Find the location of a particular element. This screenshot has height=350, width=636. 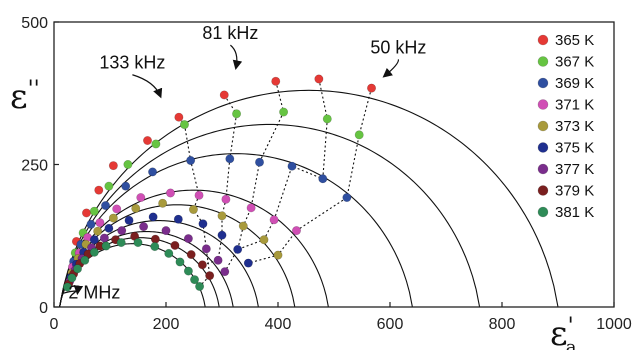

legend-marker-369-K is located at coordinates (543, 83).